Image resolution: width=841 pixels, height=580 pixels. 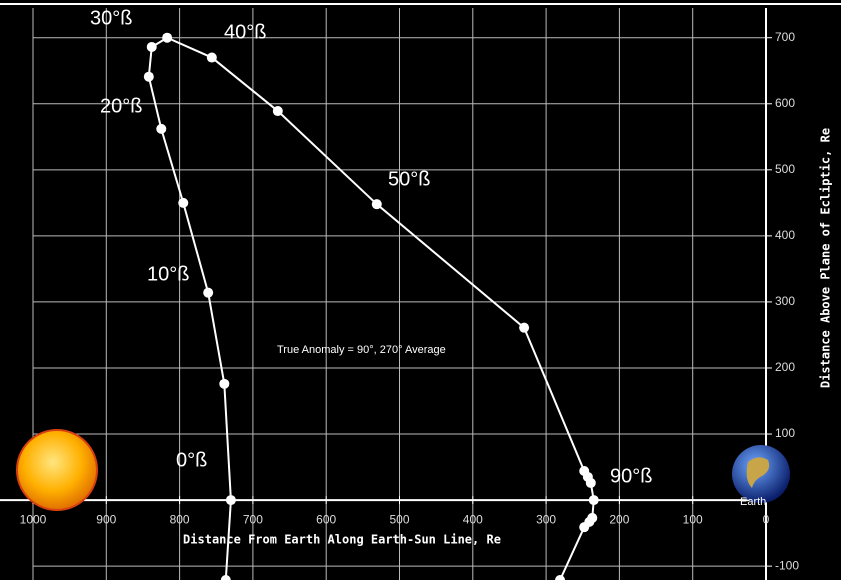 I want to click on annotation: 40°ß, so click(x=245, y=32).